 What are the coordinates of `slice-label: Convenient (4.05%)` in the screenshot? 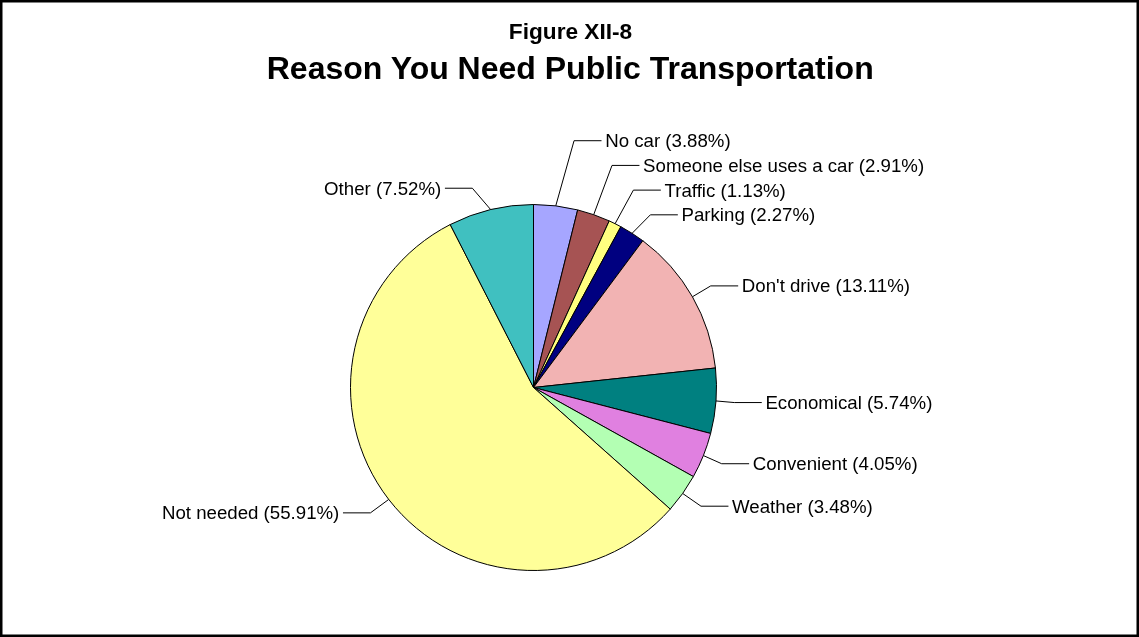 It's located at (835, 464).